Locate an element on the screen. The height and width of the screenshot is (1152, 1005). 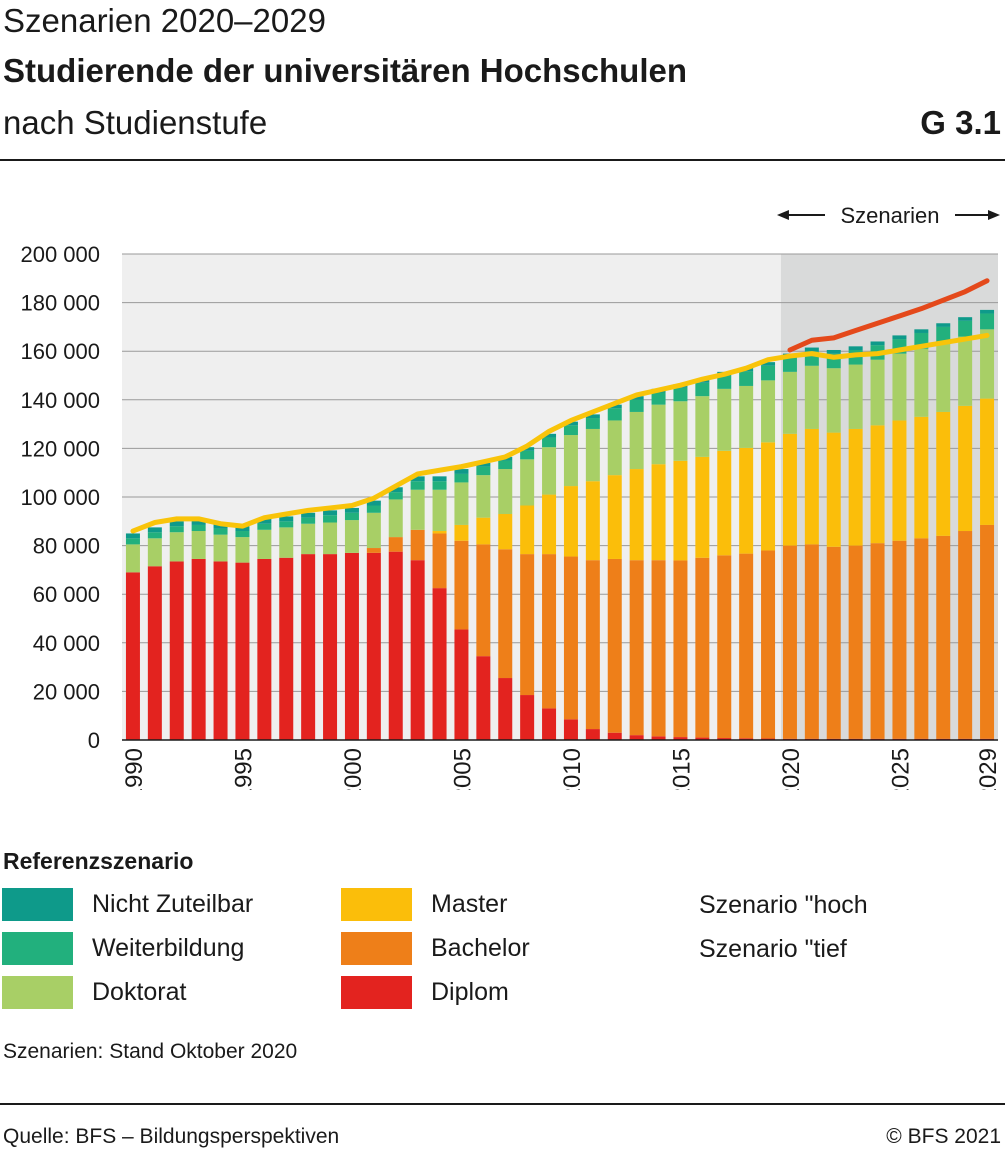
legend-item-weiterbildung: Weiterbildung is located at coordinates (123, 948).